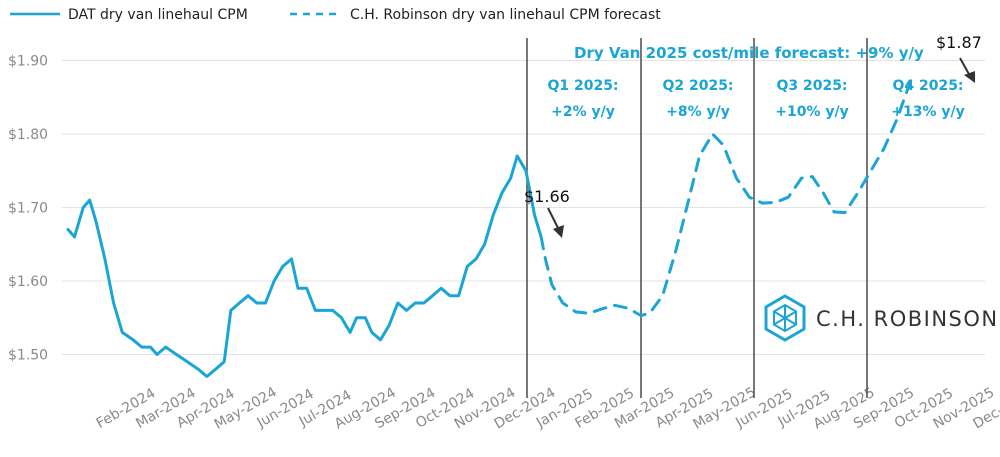 The width and height of the screenshot is (1000, 457). Describe the element at coordinates (959, 42) in the screenshot. I see `callout-end-value: $1.87` at that location.